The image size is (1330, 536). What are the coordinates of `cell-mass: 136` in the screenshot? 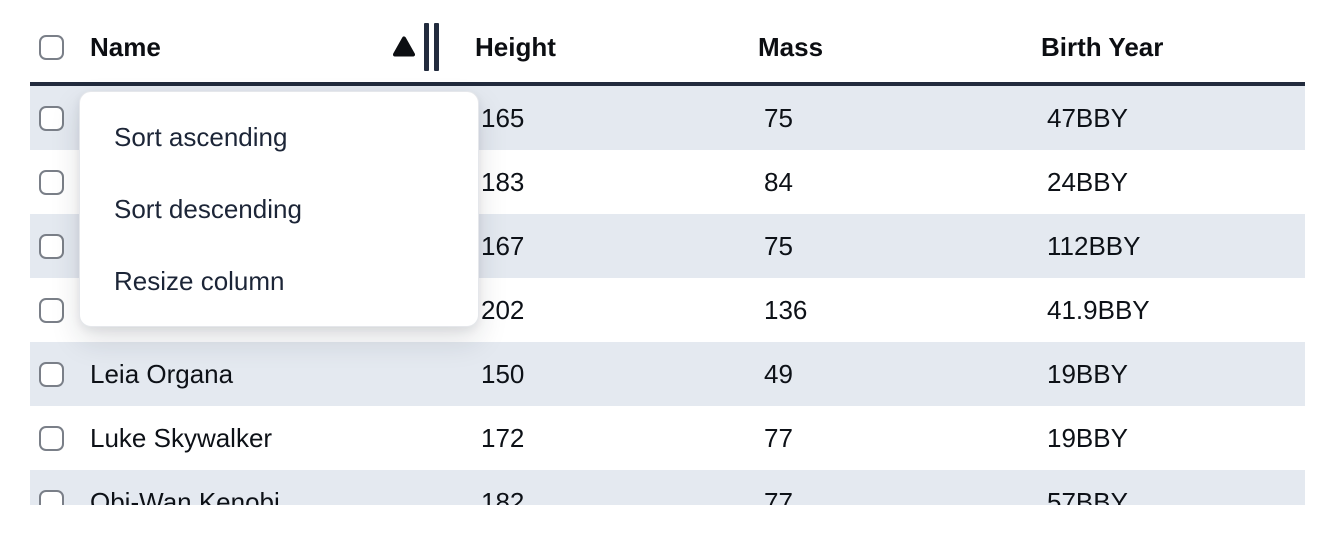 It's located at (786, 309).